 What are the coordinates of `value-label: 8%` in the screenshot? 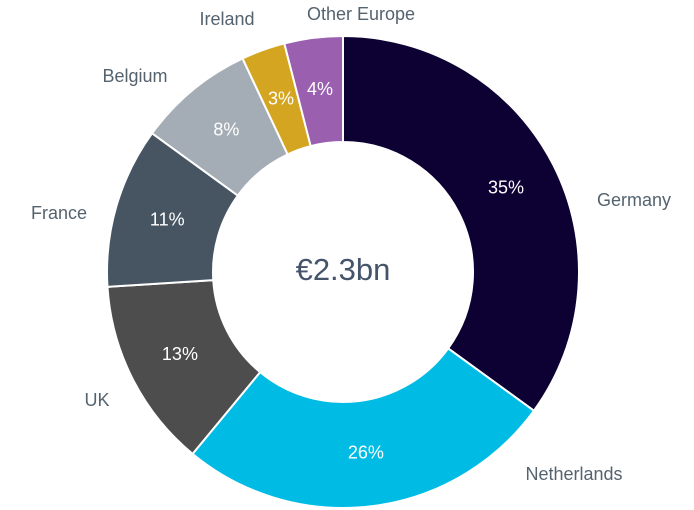 It's located at (226, 130).